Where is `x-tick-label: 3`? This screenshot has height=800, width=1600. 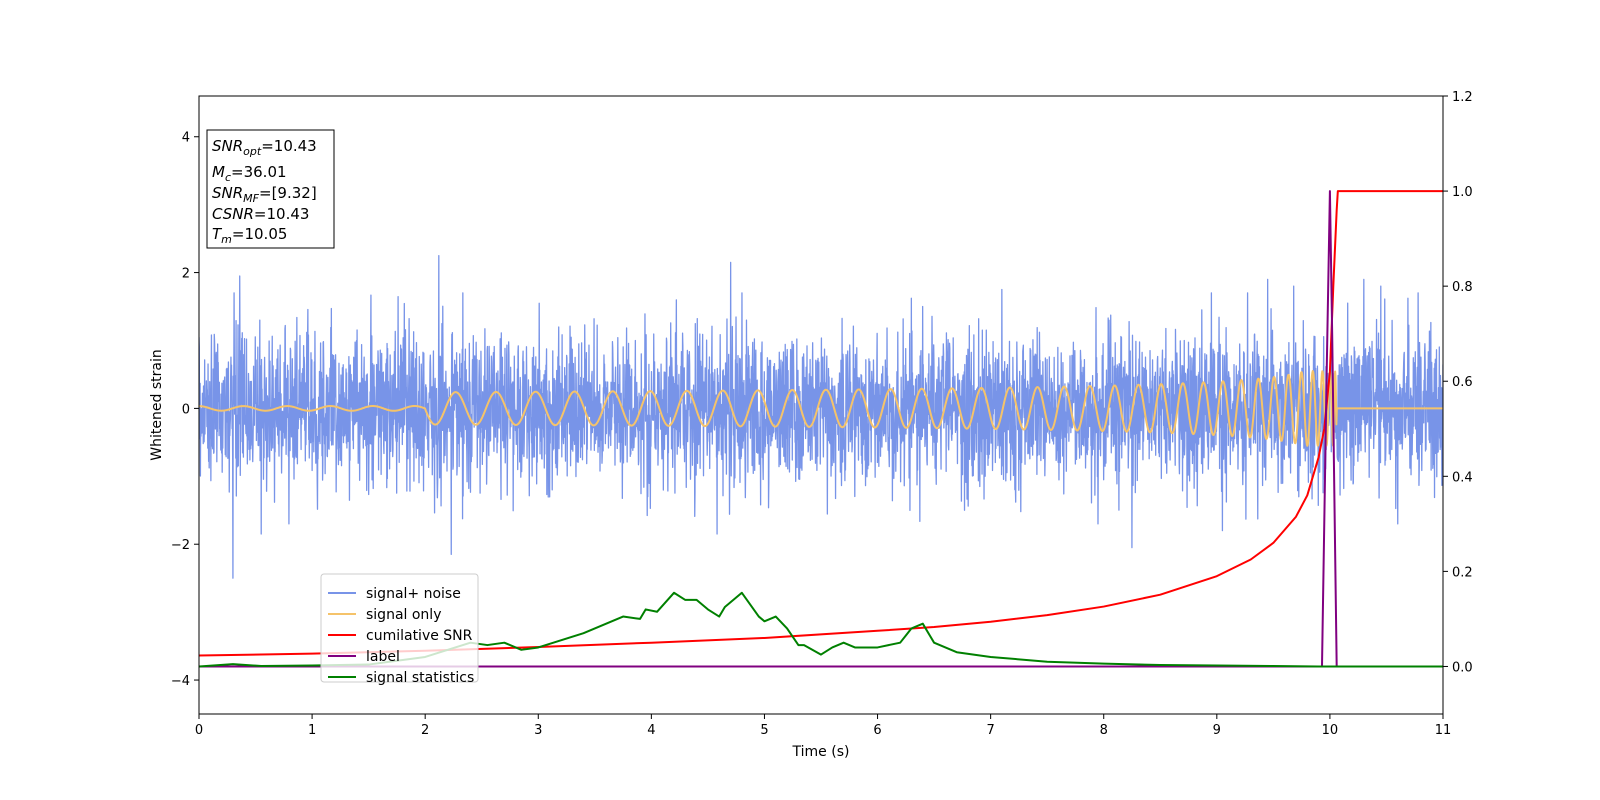
x-tick-label: 3 is located at coordinates (538, 730).